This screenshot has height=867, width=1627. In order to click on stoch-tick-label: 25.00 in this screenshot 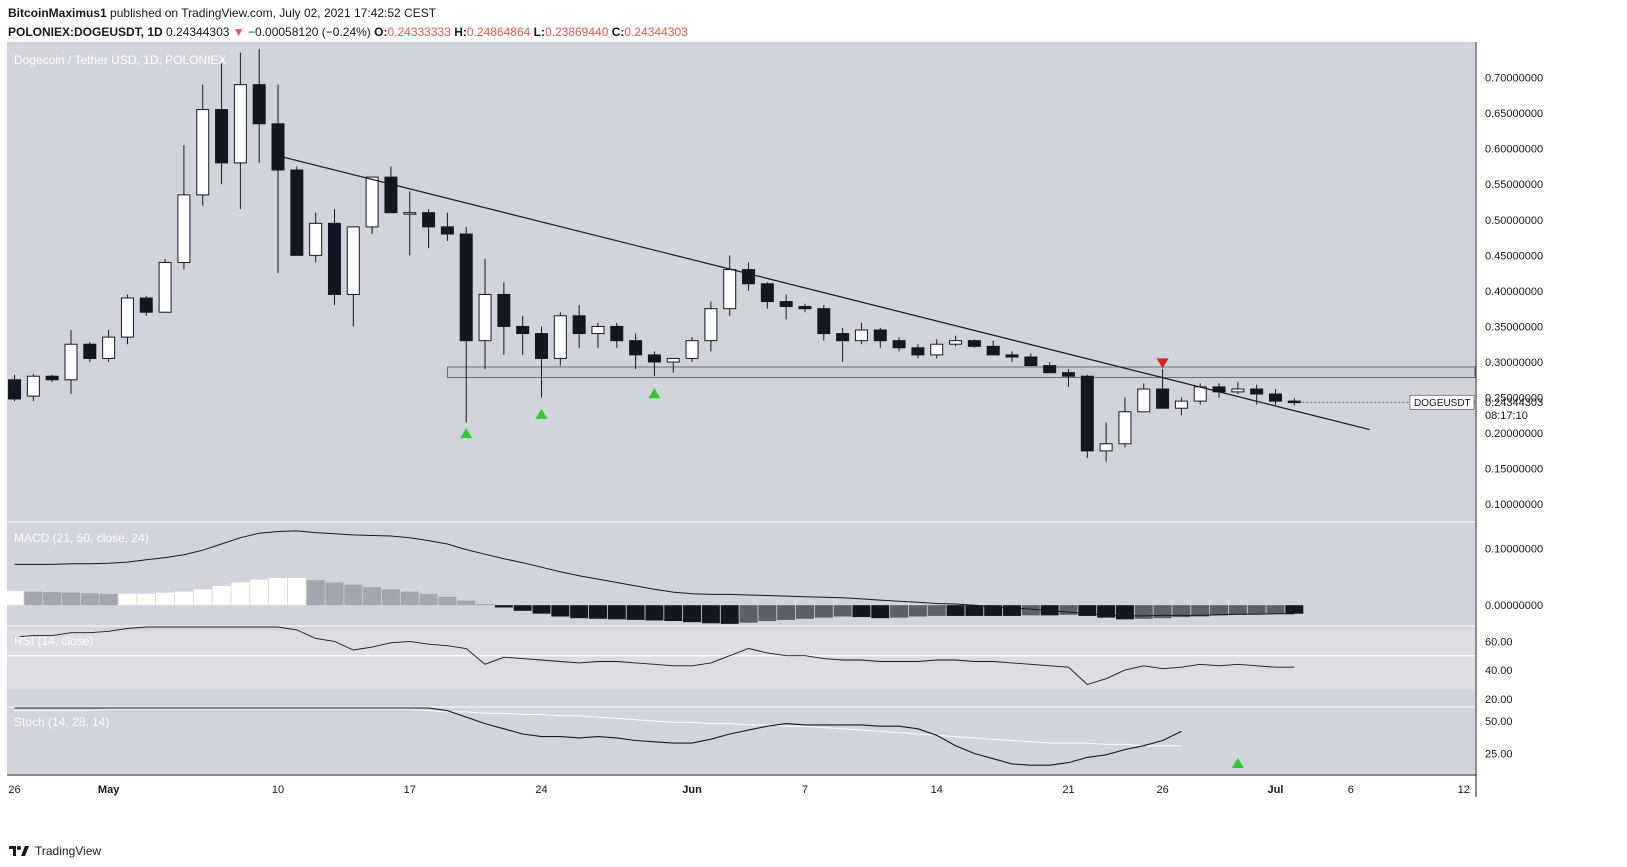, I will do `click(1499, 755)`.